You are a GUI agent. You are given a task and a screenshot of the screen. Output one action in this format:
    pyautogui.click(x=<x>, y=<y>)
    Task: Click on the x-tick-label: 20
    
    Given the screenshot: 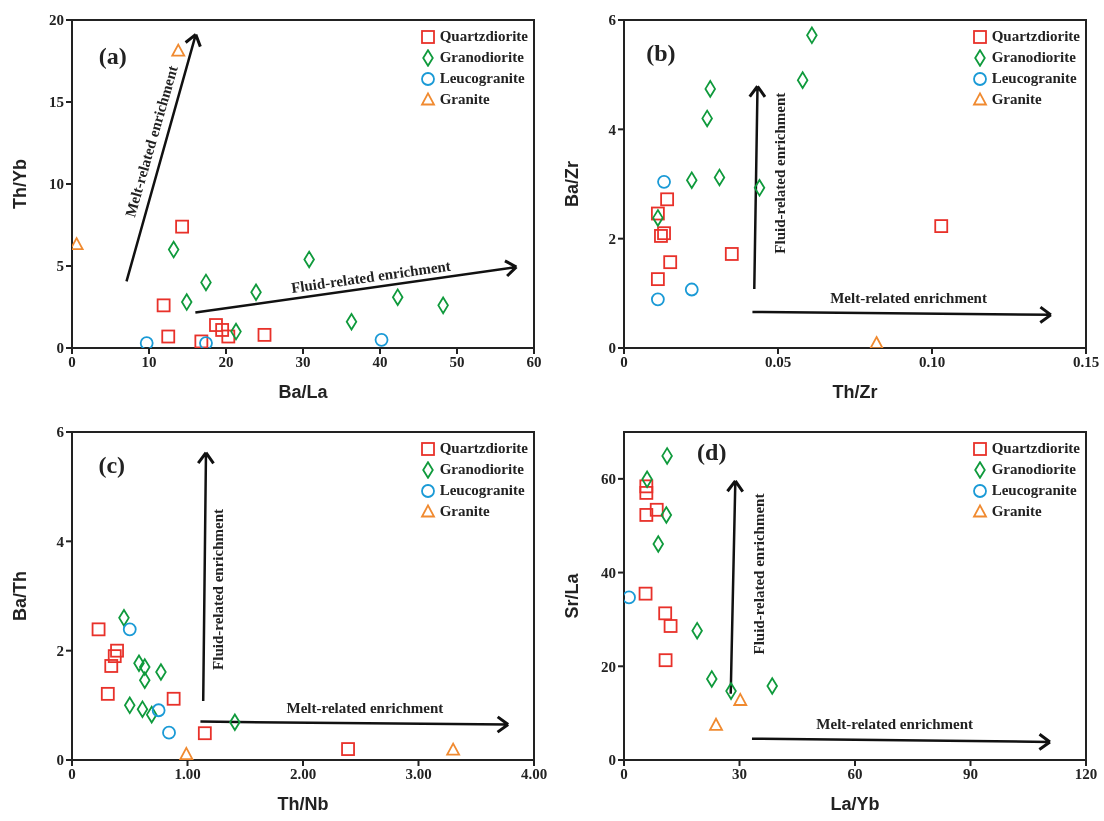 What is the action you would take?
    pyautogui.click(x=226, y=361)
    